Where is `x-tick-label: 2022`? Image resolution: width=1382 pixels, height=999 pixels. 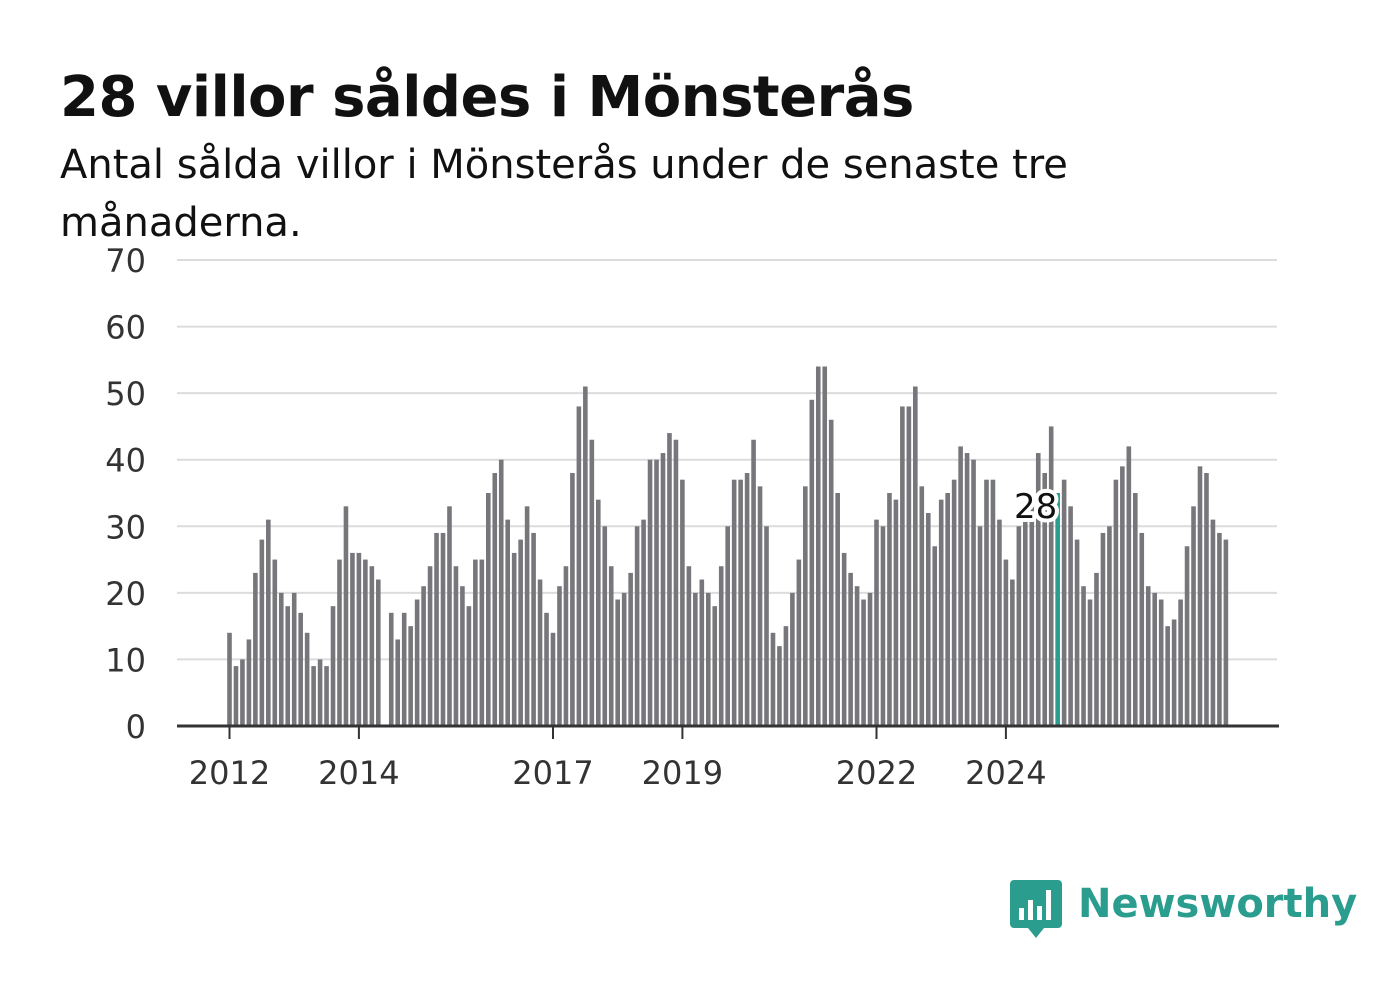 x-tick-label: 2022 is located at coordinates (876, 773).